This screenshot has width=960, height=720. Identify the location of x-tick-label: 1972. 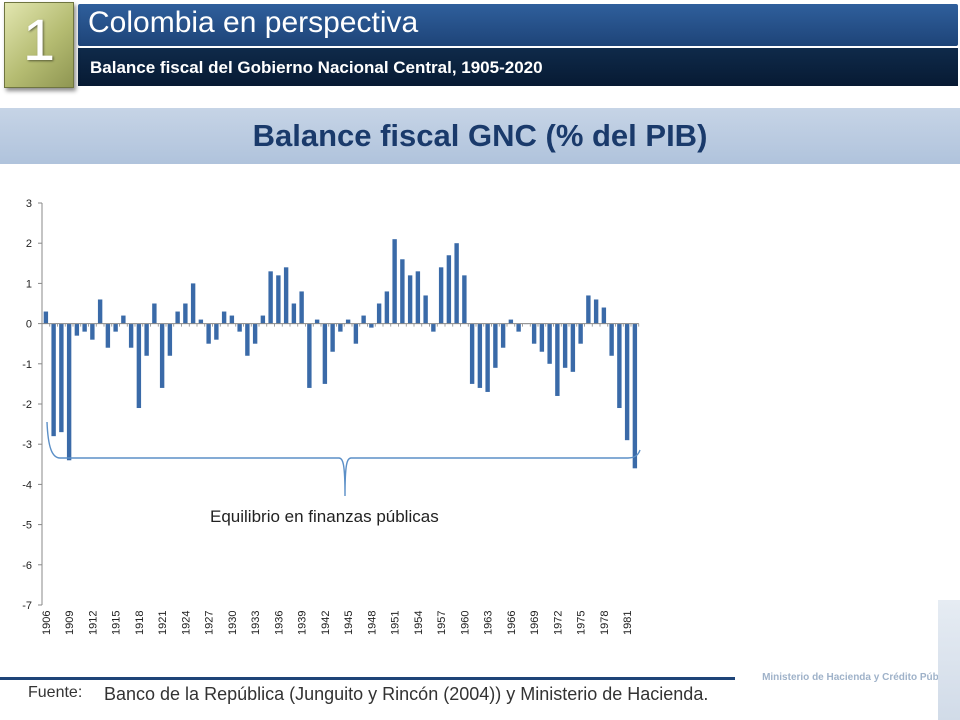
(558, 623).